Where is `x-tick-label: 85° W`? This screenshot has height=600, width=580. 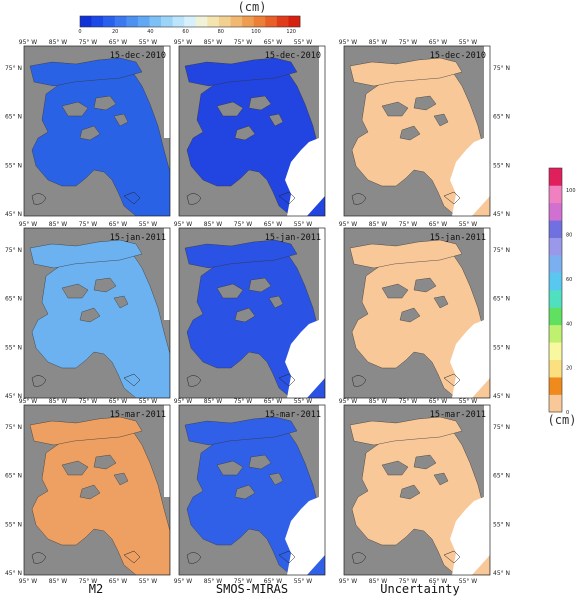 x-tick-label: 85° W is located at coordinates (378, 401).